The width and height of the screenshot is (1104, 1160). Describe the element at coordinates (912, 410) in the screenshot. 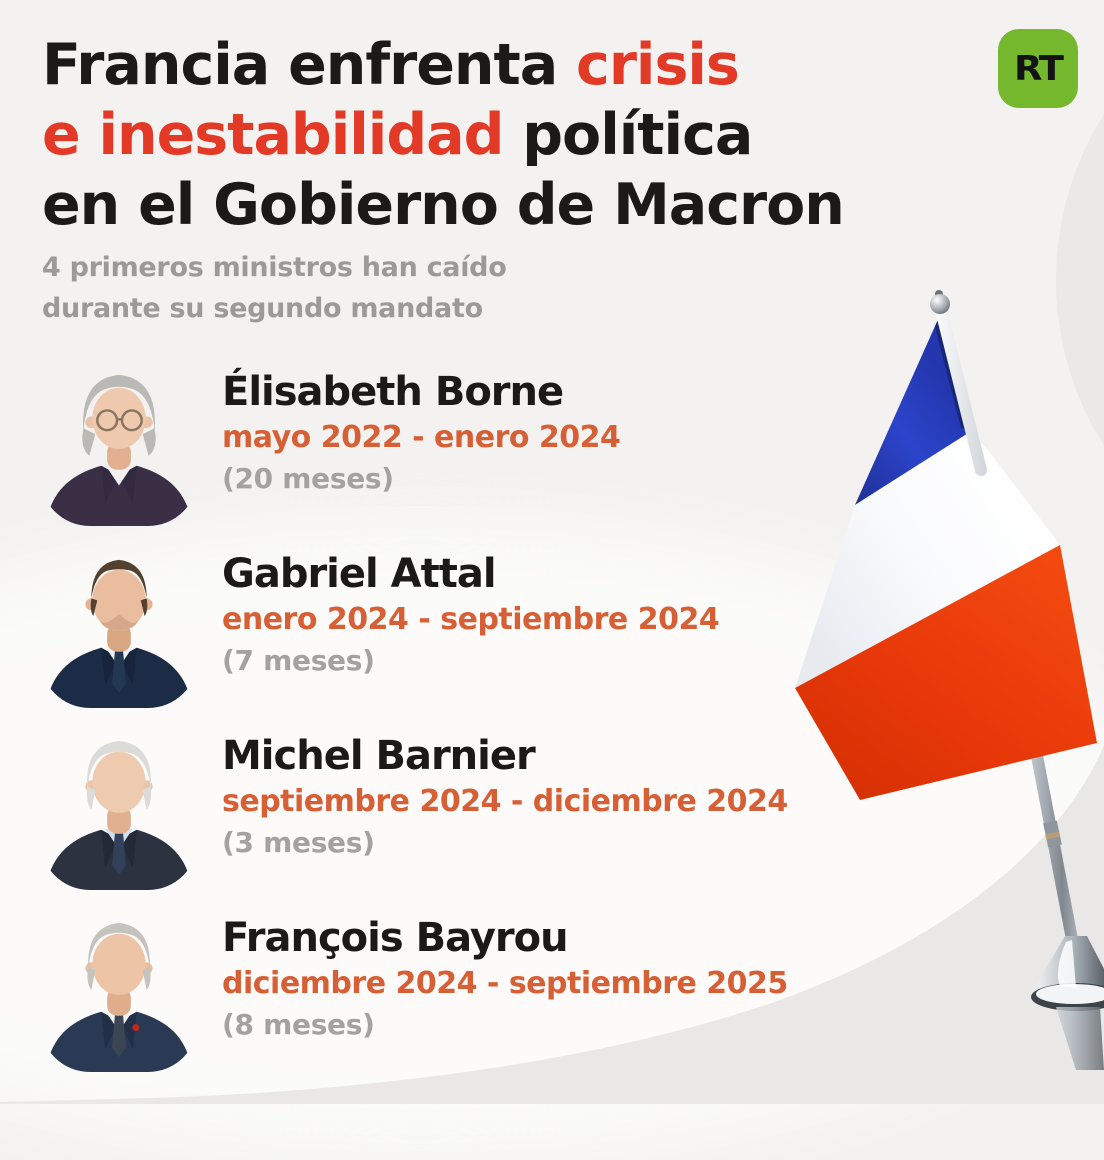

I see `flag-blue-stripe` at that location.